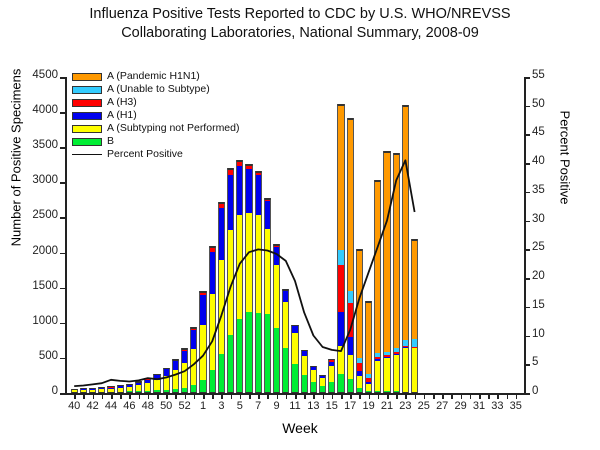  Describe the element at coordinates (156, 76) in the screenshot. I see `legend-item: A (Pandemic H1N1)` at that location.